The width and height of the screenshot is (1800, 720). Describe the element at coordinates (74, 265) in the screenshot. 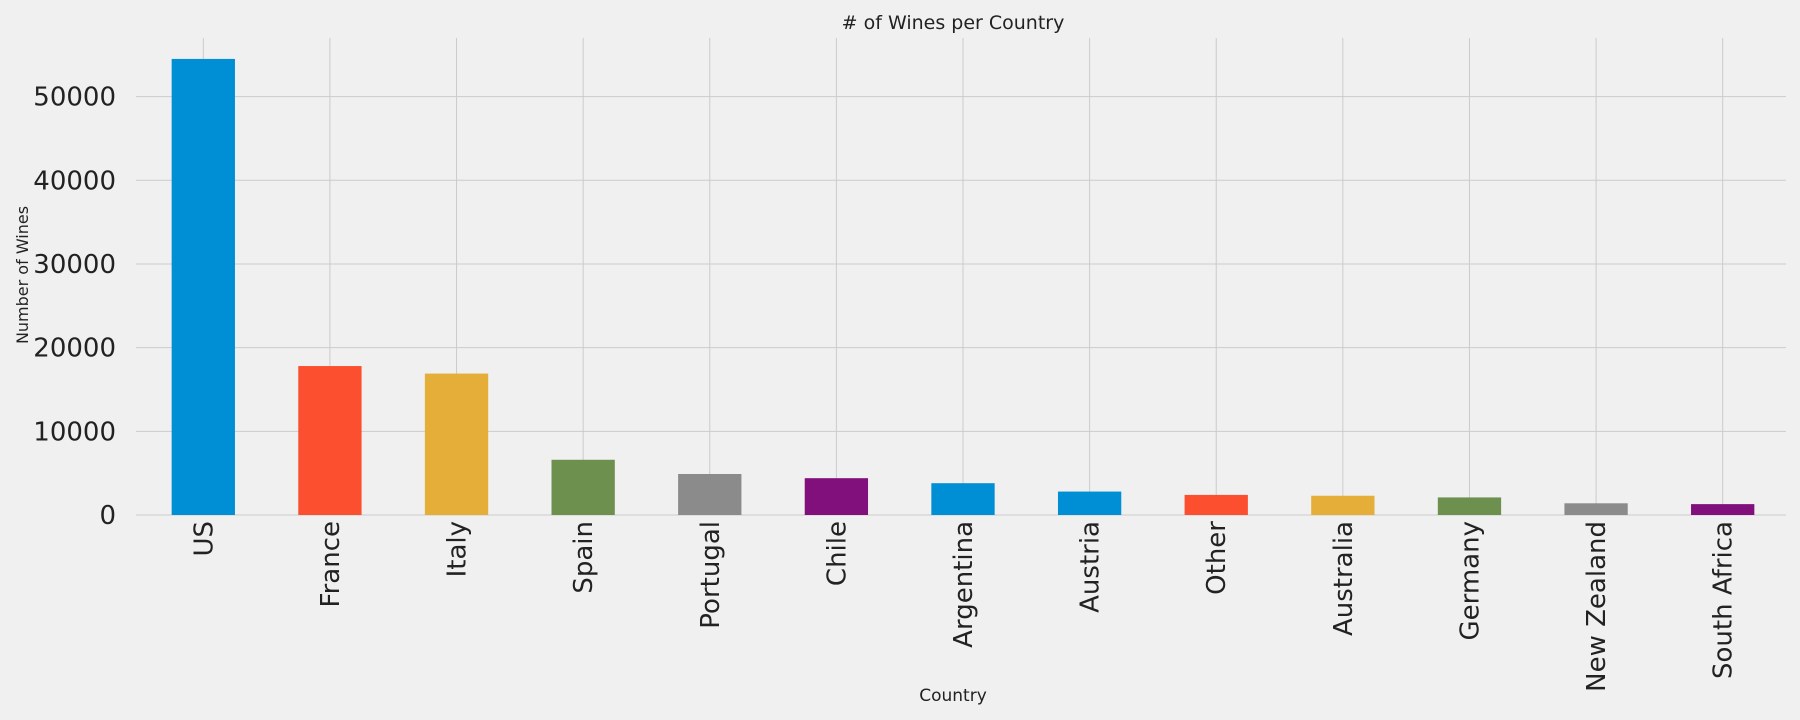

I see `y-tick-label: 30000` at that location.